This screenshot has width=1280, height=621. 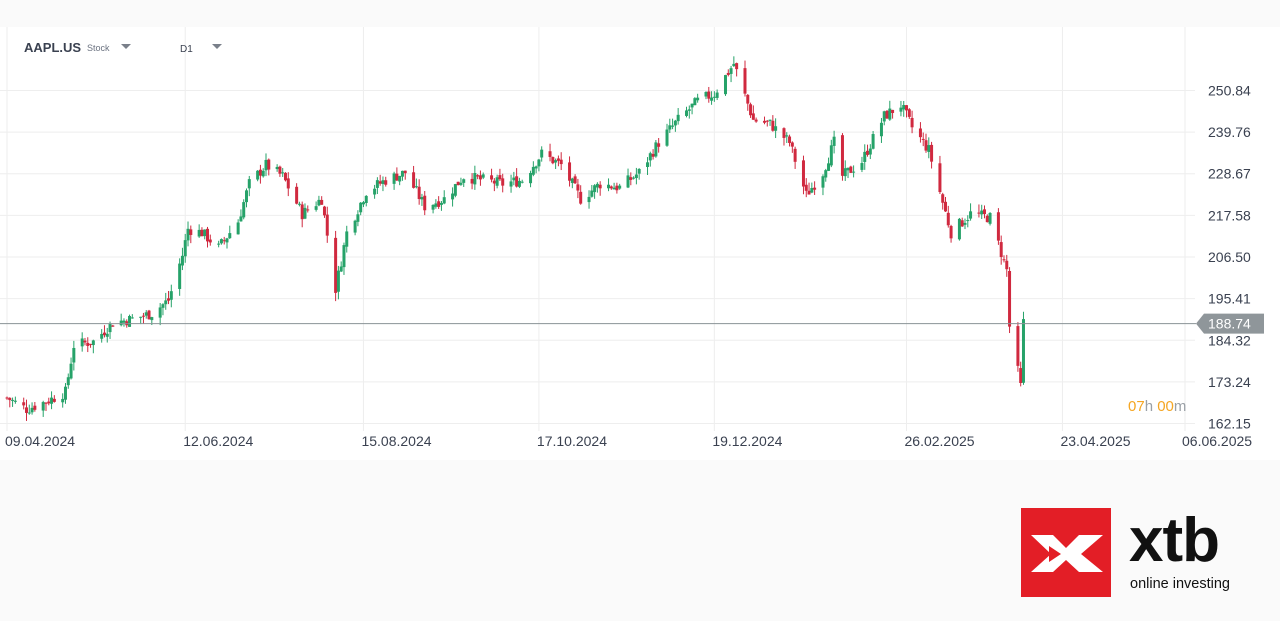 I want to click on xtb-x-icon, so click(x=1067, y=553).